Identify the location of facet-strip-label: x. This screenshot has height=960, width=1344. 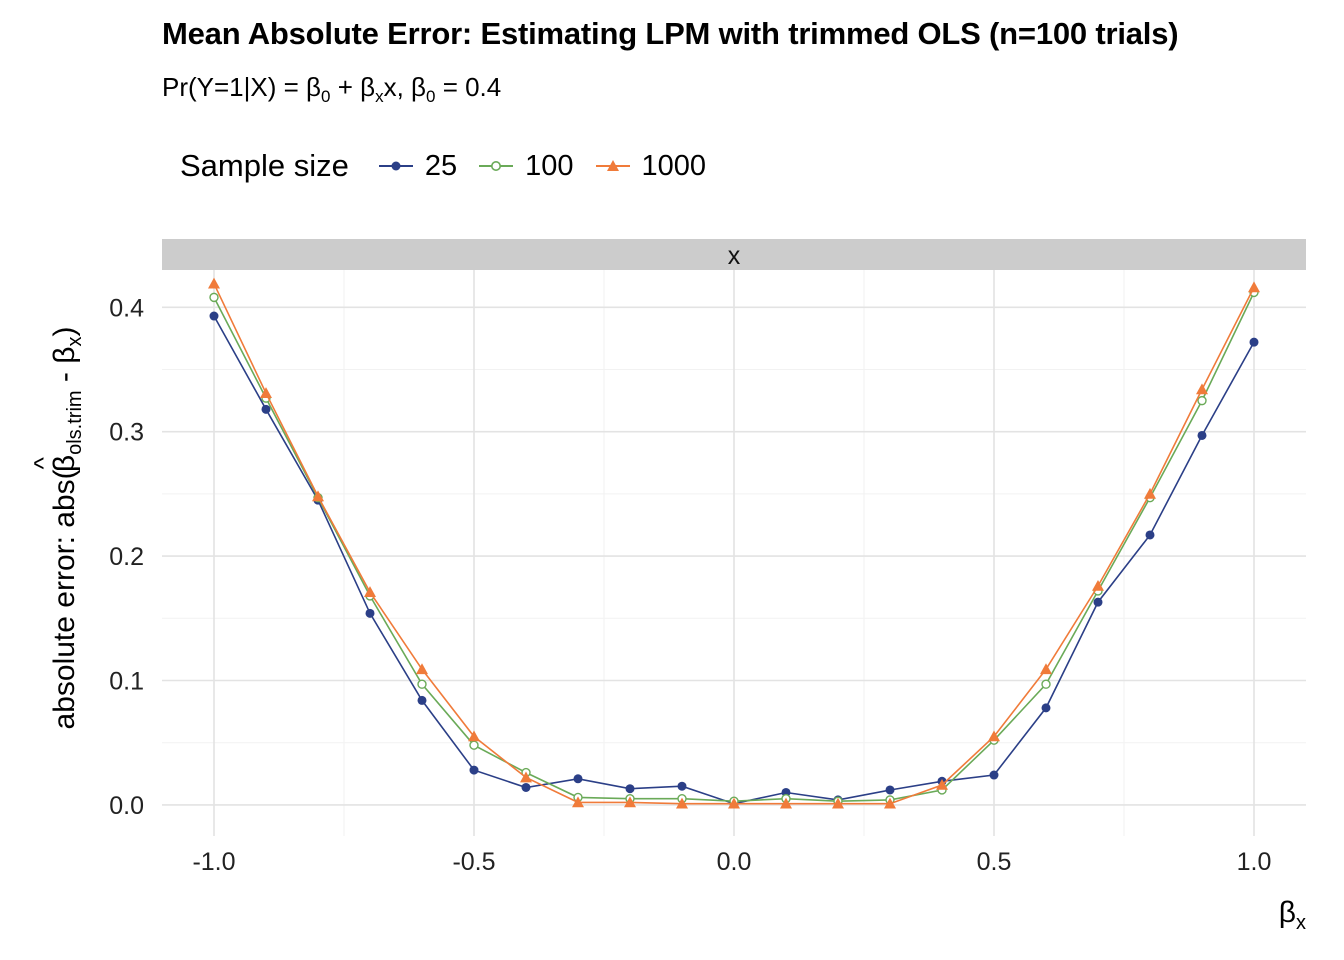
(734, 256).